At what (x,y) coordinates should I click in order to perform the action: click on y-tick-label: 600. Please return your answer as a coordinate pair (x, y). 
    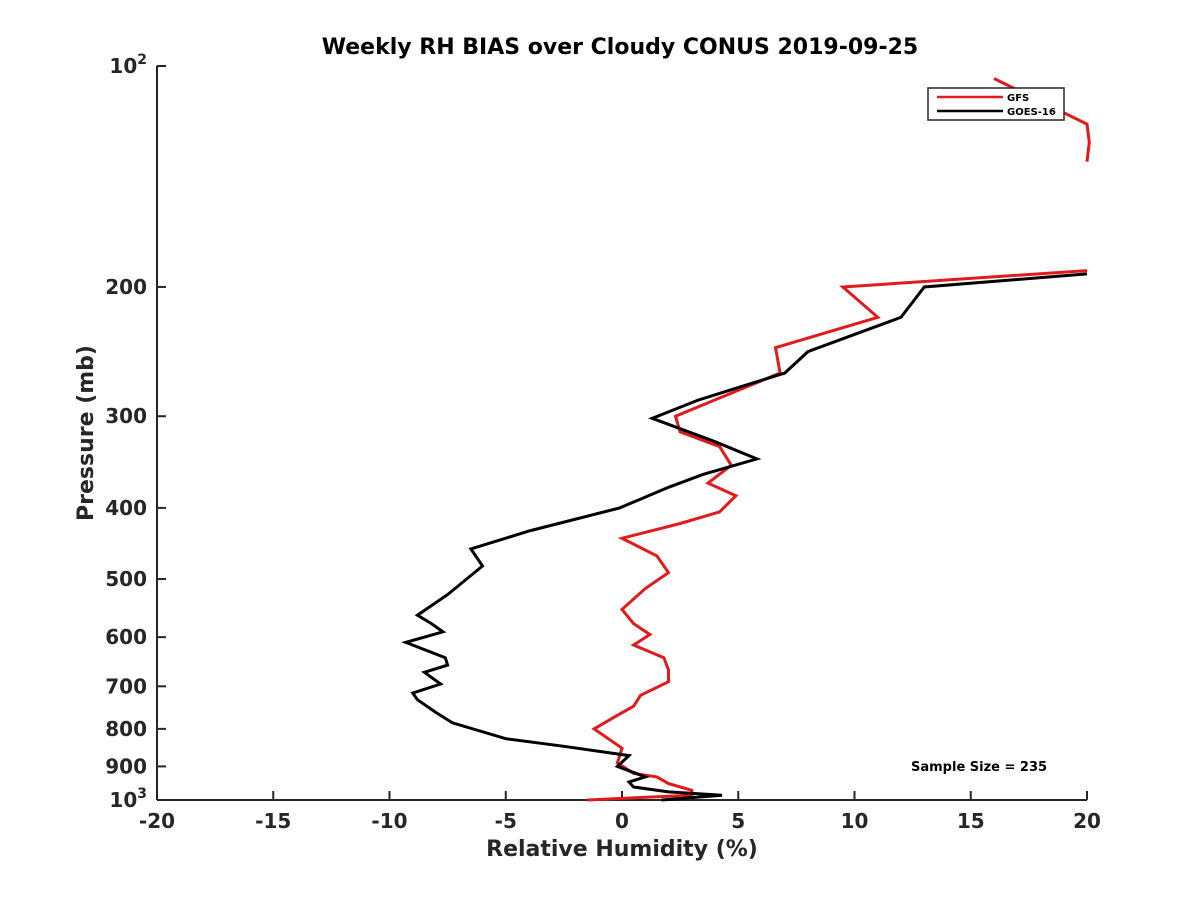
    Looking at the image, I should click on (126, 637).